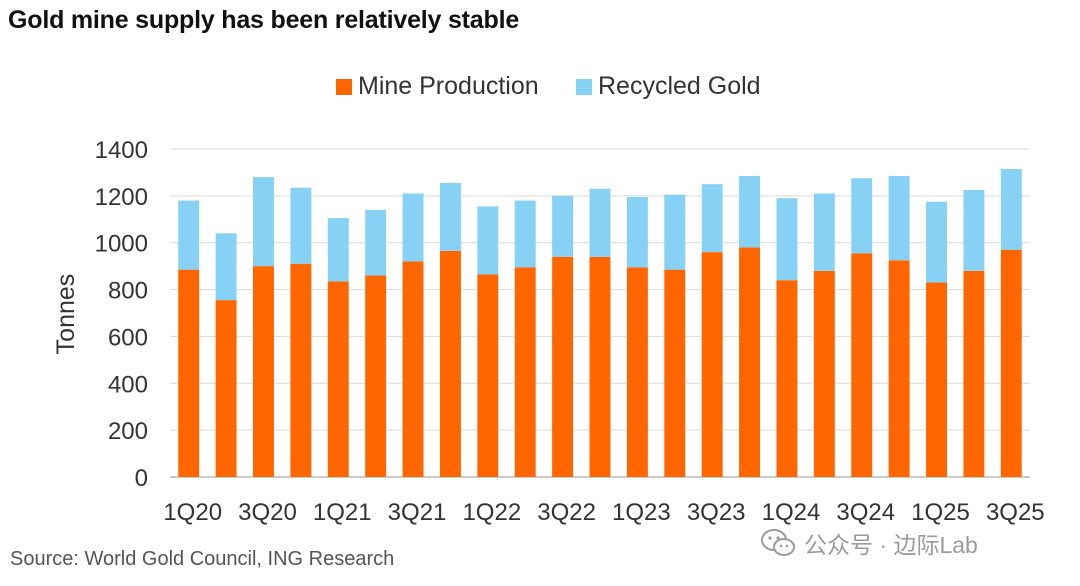  Describe the element at coordinates (226, 388) in the screenshot. I see `bar-mine-production-2q20` at that location.